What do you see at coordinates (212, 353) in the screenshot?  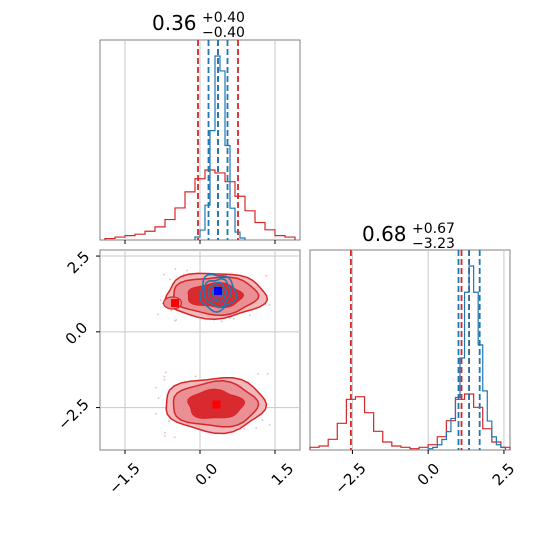 I see `bottom-left-contour` at bounding box center [212, 353].